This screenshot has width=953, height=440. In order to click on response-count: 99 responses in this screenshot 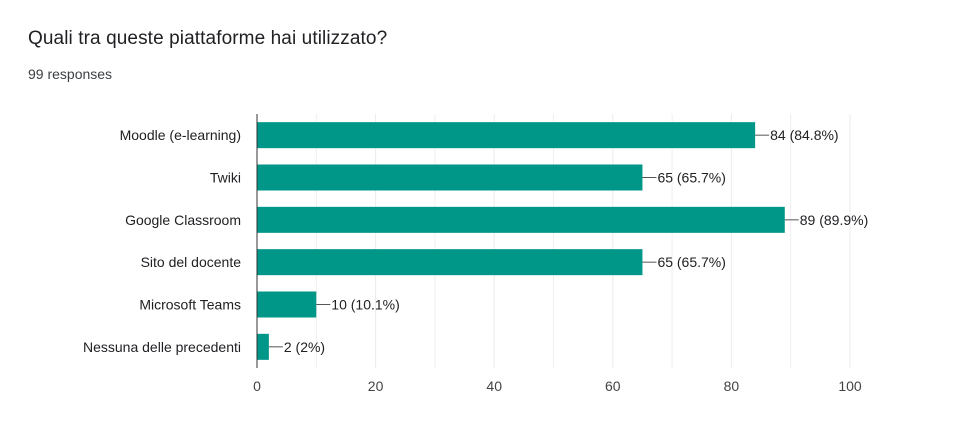, I will do `click(70, 74)`.